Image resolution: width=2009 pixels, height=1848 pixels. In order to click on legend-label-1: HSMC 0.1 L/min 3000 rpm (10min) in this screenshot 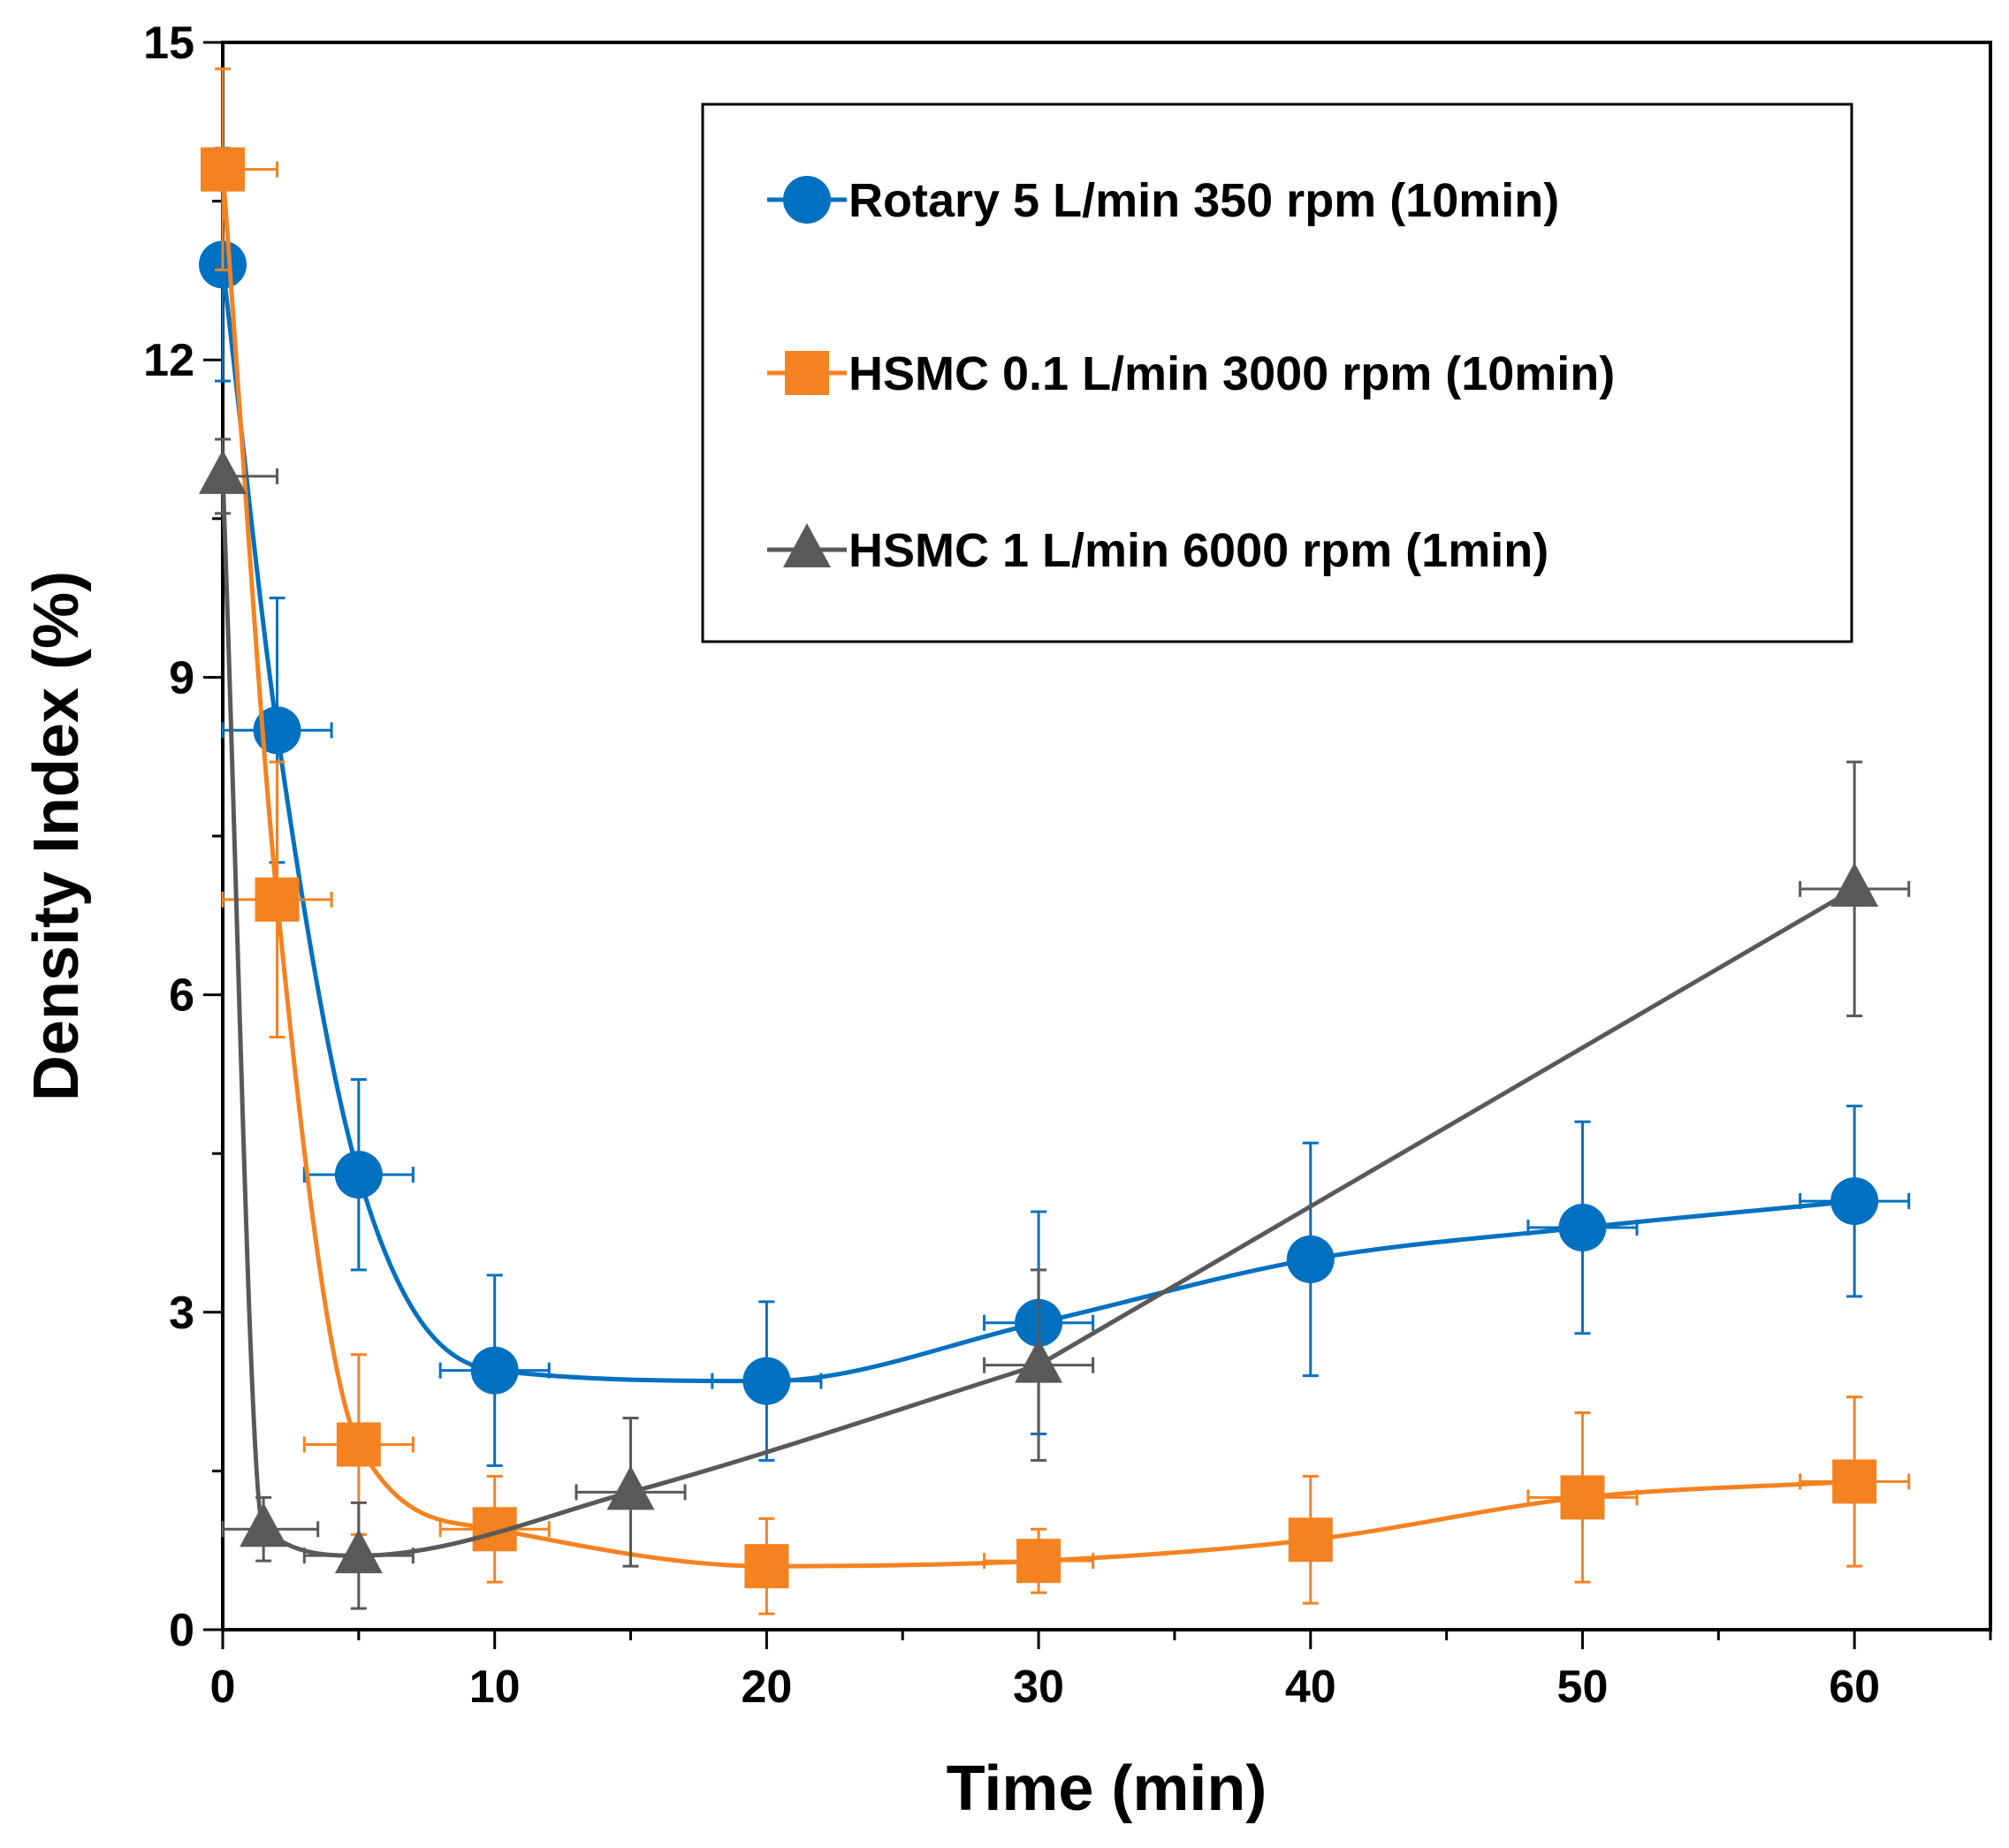, I will do `click(1231, 373)`.